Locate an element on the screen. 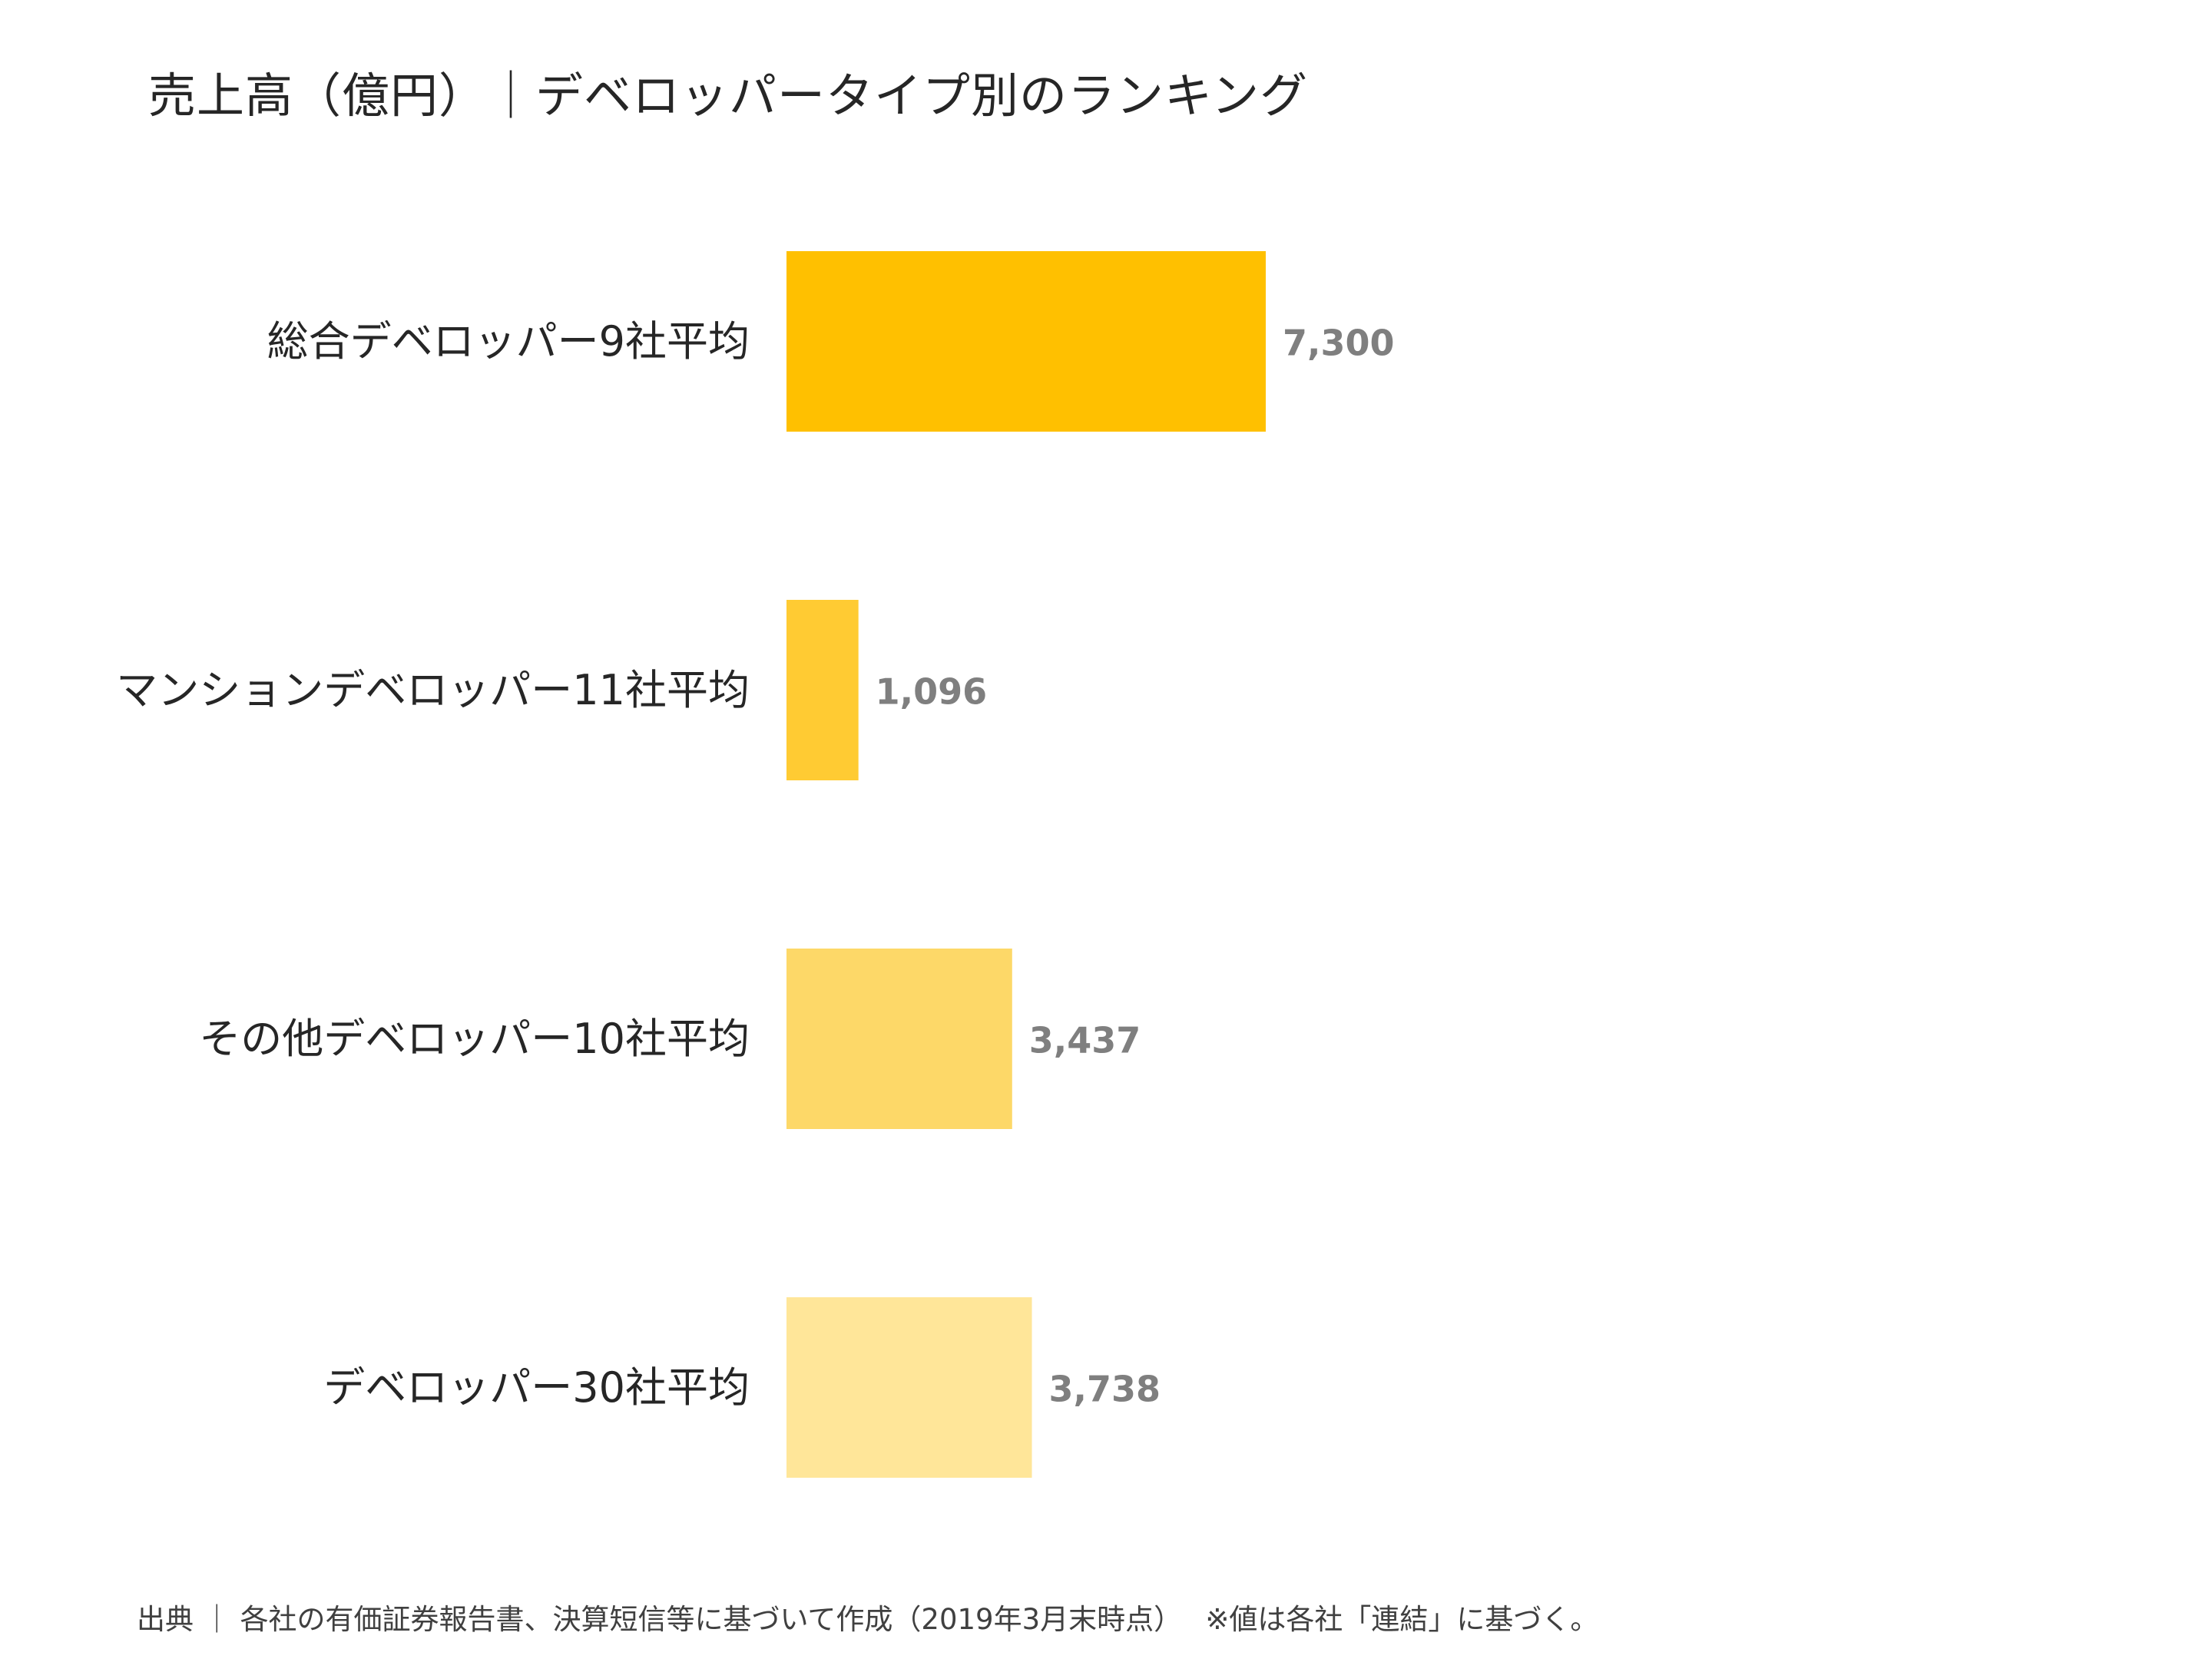 The image size is (2212, 1659). category-label-2: その他デベロッパー10社平均 is located at coordinates (475, 1039).